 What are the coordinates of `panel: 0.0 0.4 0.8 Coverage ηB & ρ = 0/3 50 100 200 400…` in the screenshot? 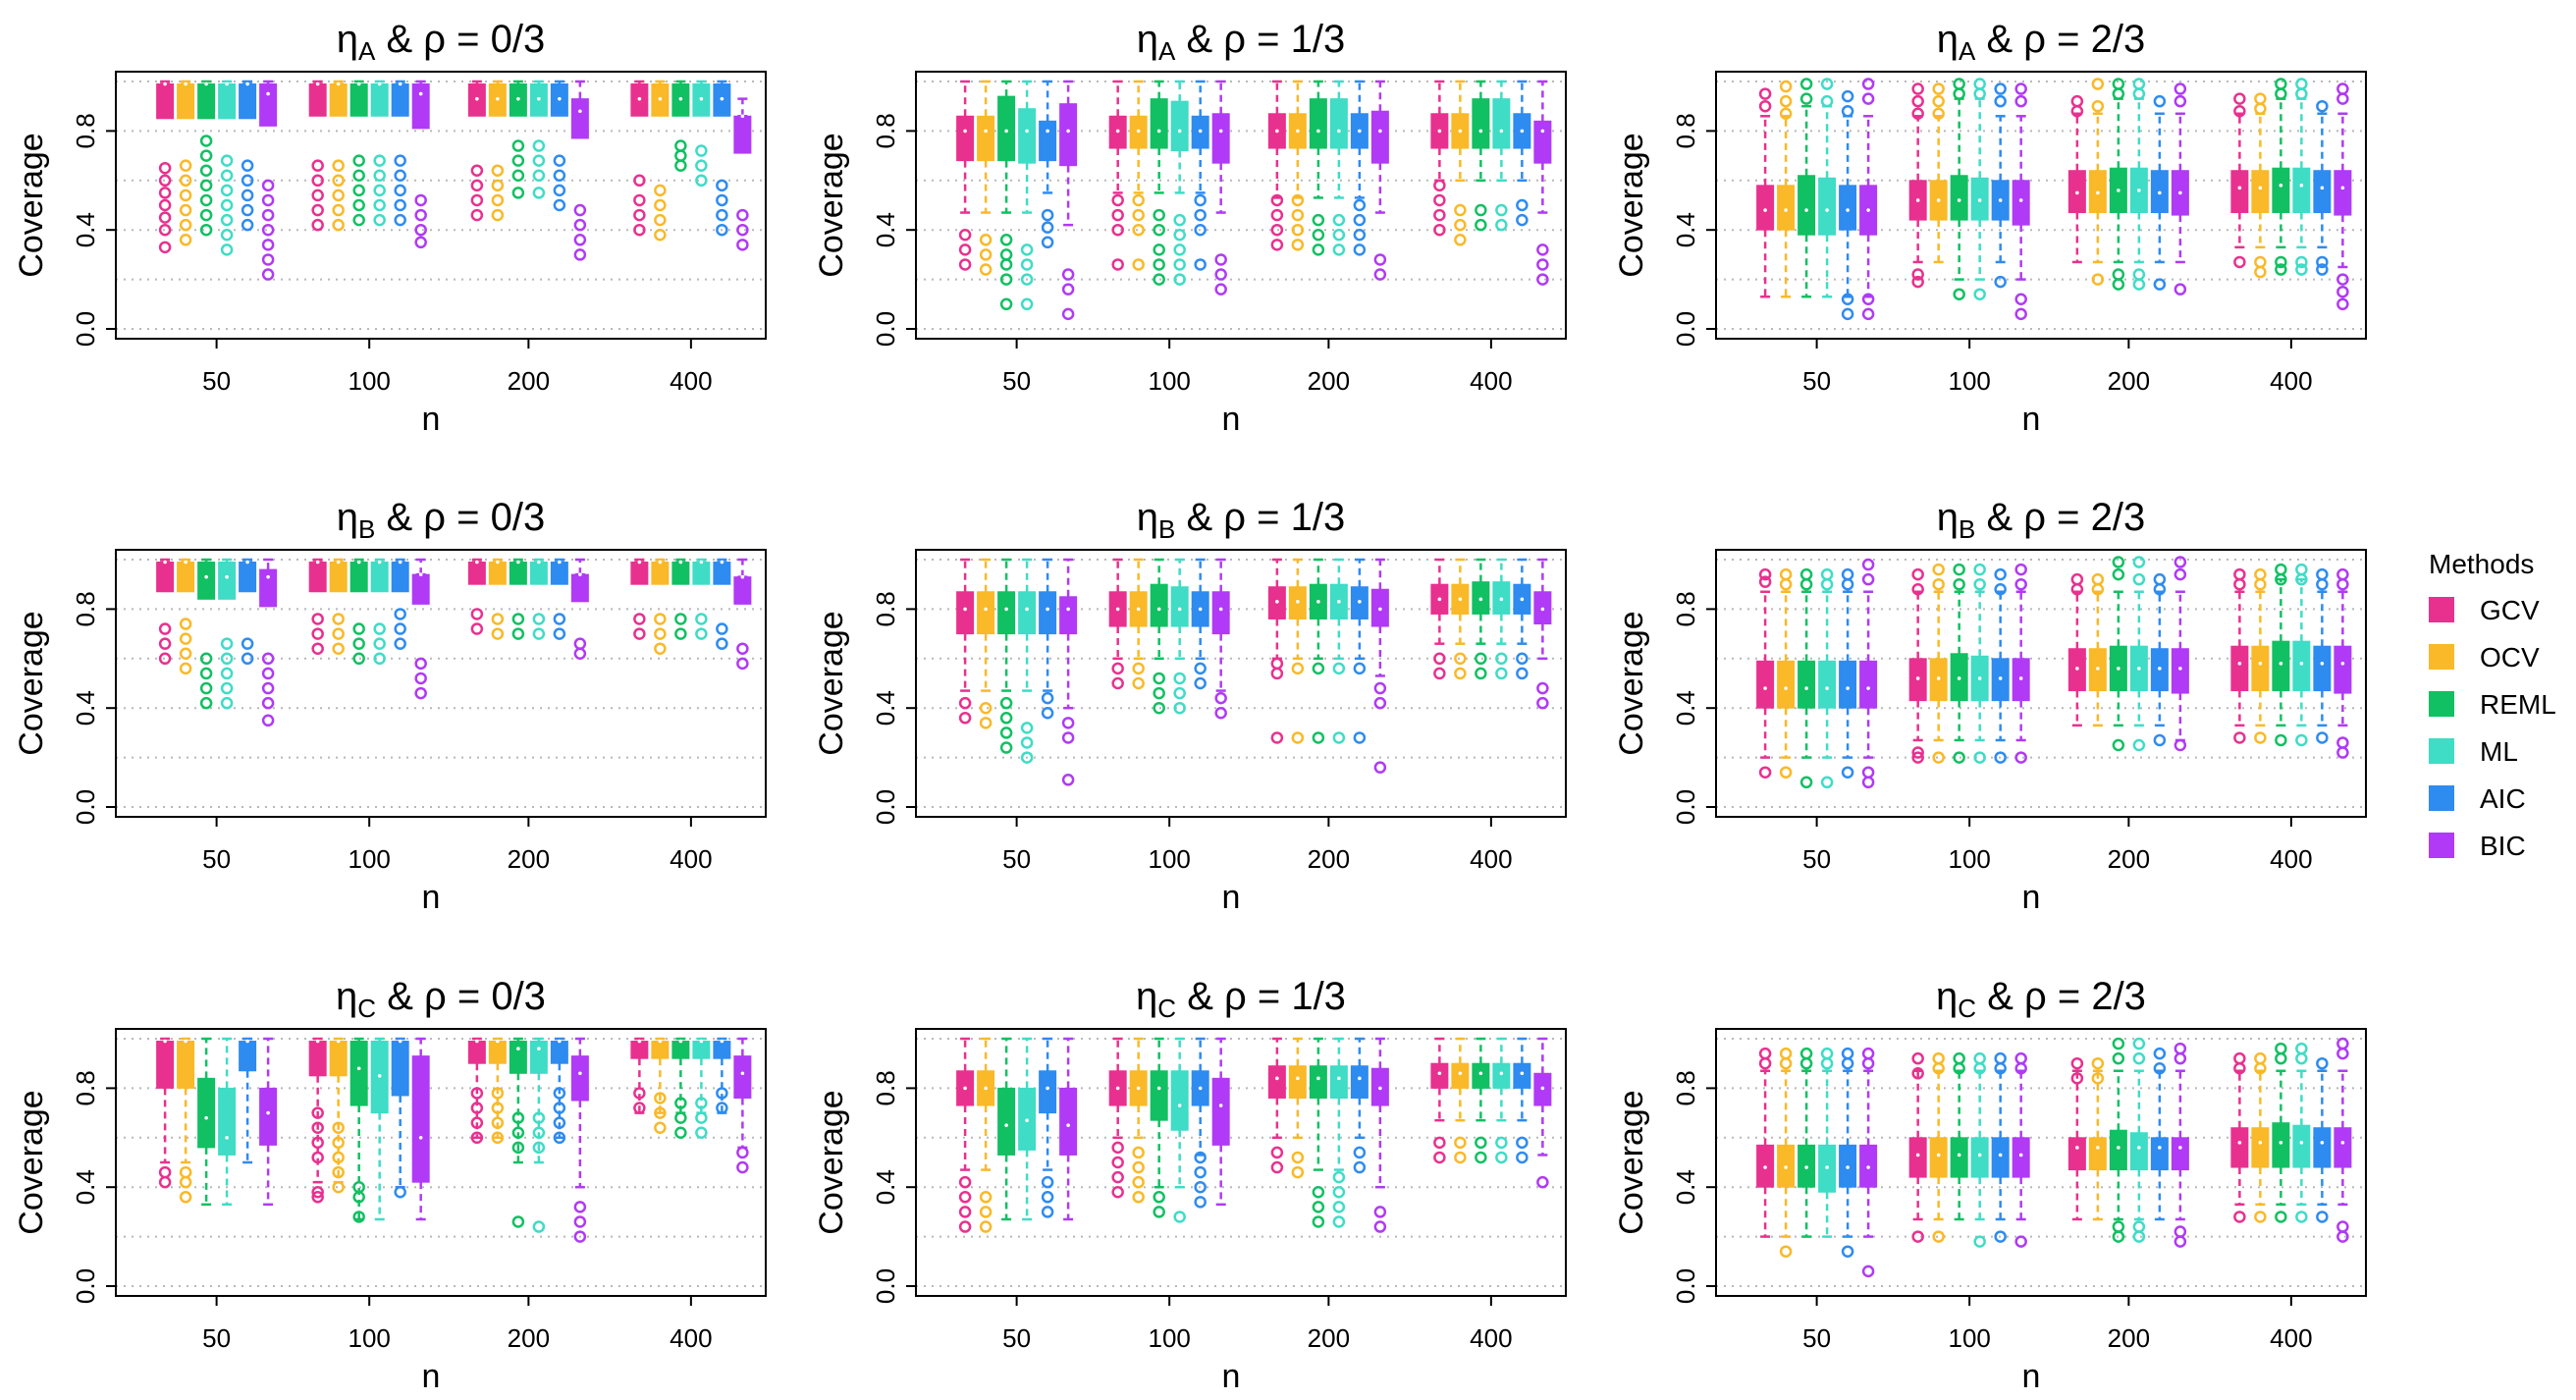 It's located at (390, 706).